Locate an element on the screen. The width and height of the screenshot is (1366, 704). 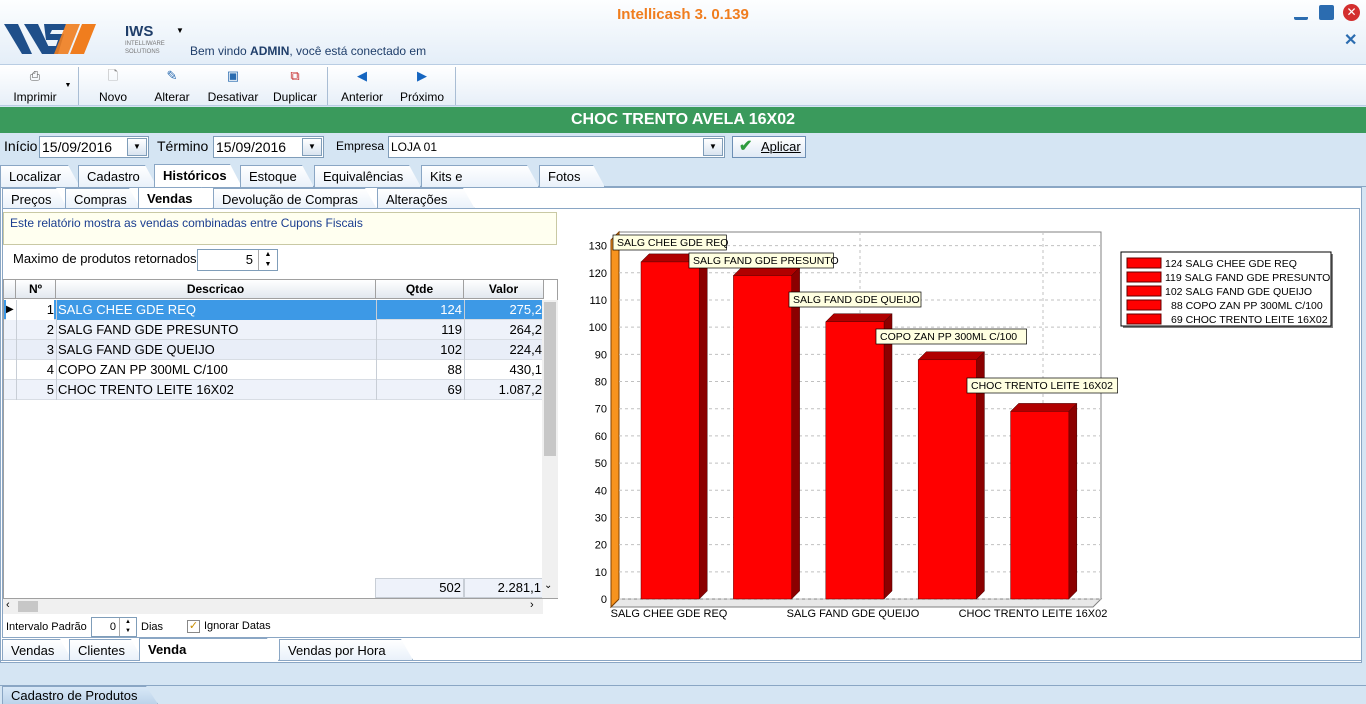
grid-header-qtde: Qtde is located at coordinates (420, 289).